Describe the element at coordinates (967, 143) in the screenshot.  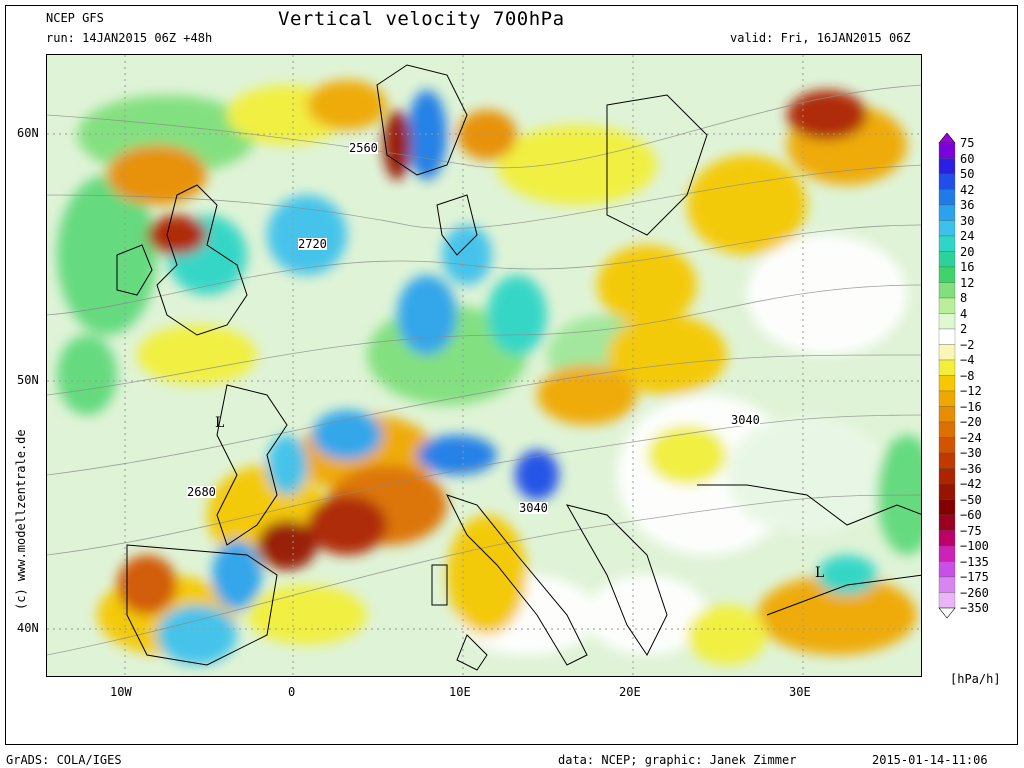
I see `legend-level-label: 75` at that location.